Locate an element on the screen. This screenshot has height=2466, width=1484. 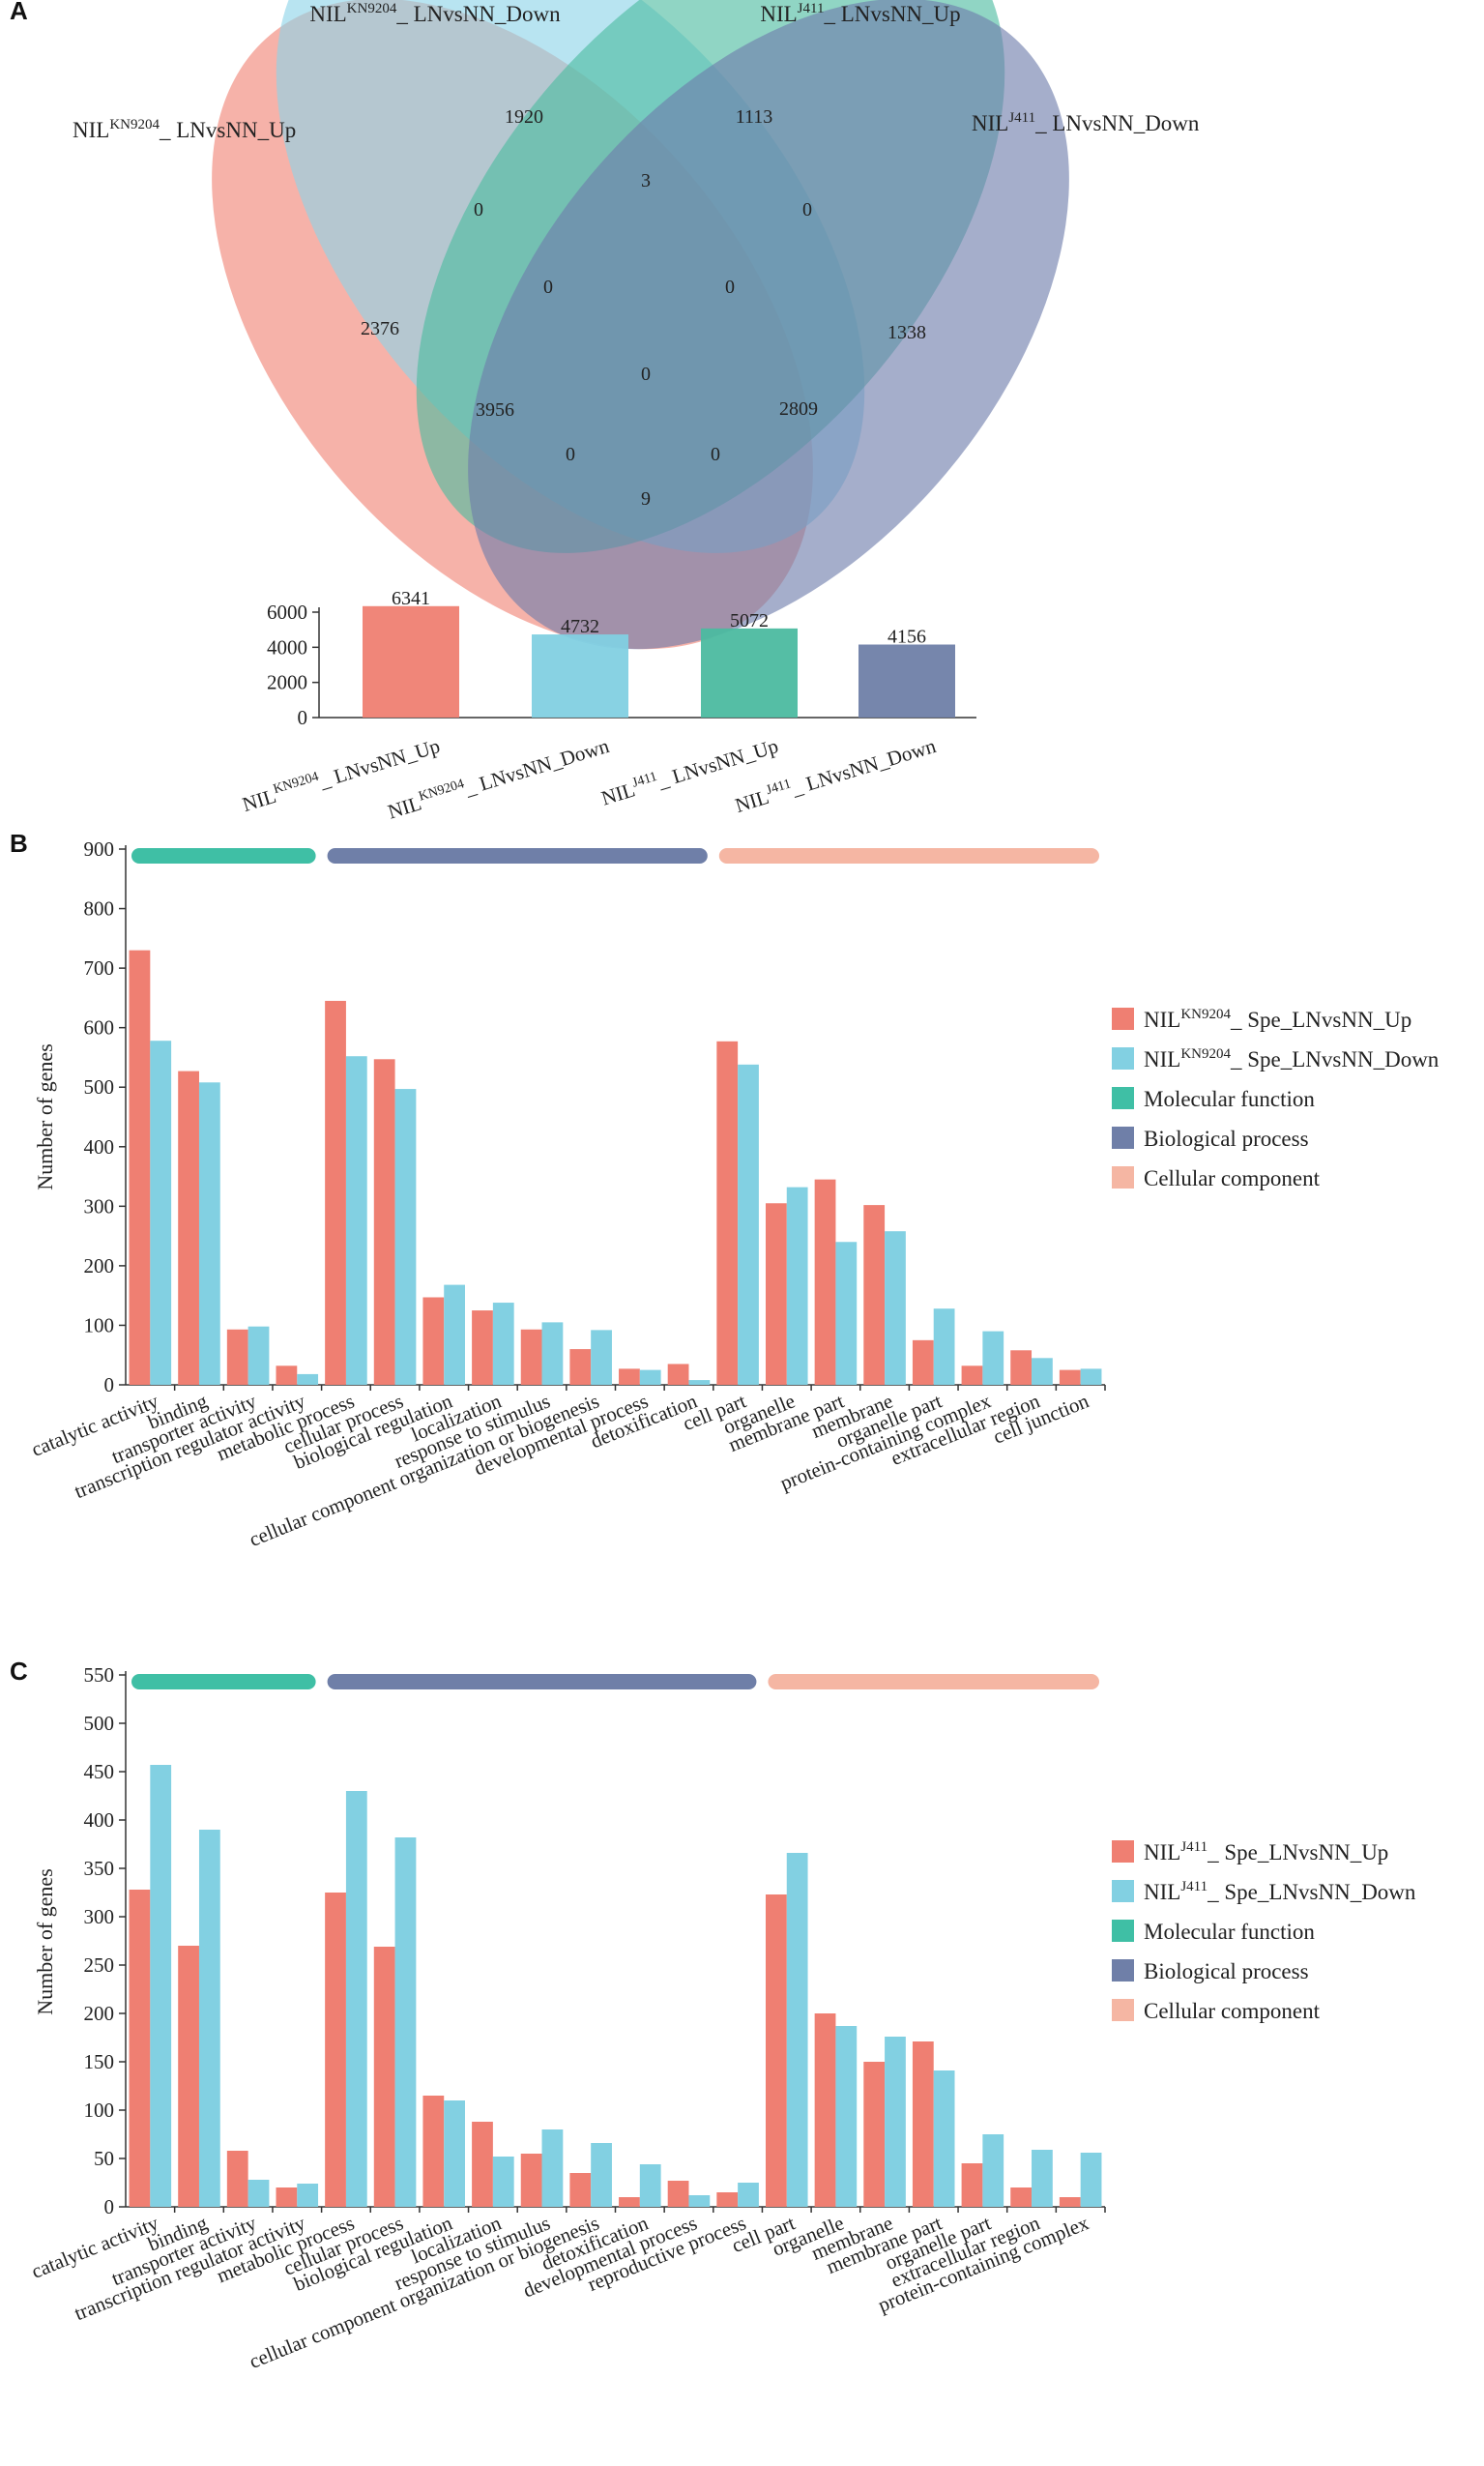
chart-c-y-tick-label: 250 is located at coordinates (100, 1965).